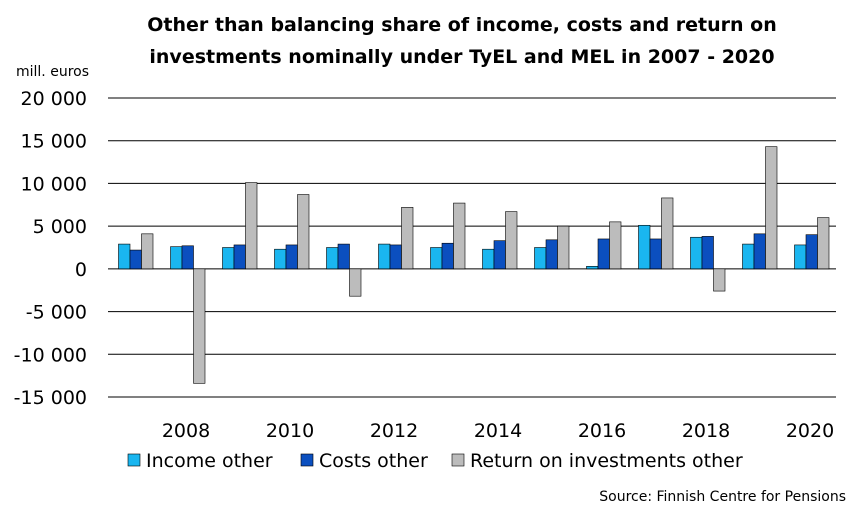 The height and width of the screenshot is (515, 864). Describe the element at coordinates (696, 253) in the screenshot. I see `bar-income-other-2018` at that location.